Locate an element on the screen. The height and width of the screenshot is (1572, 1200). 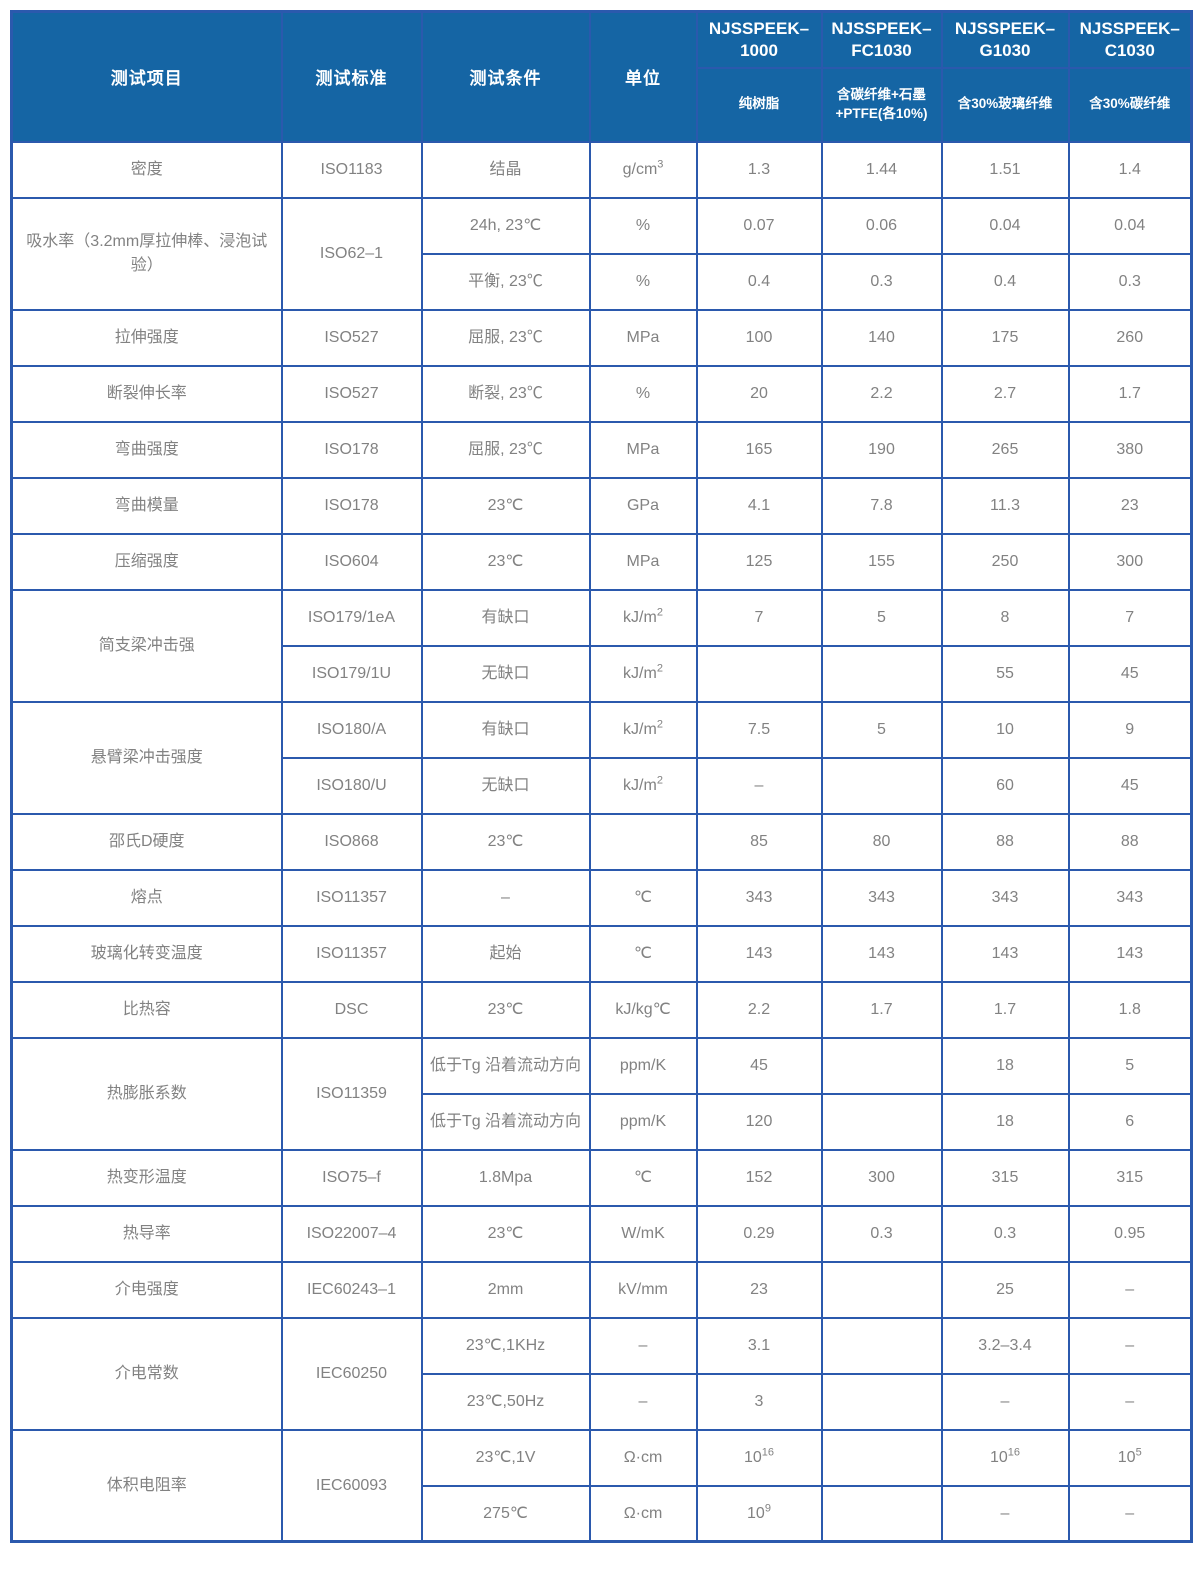
table-cell: 比热容 is located at coordinates (146, 1009).